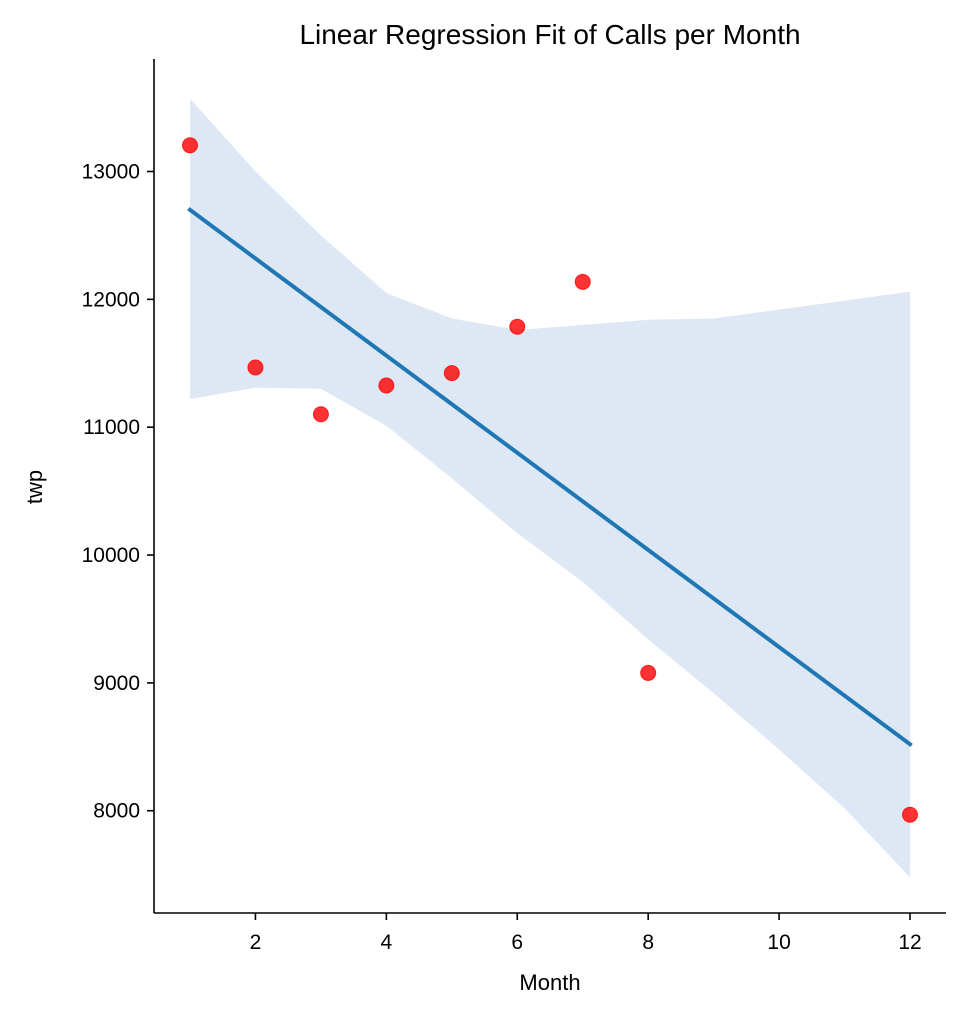  I want to click on x-tick-label: 12, so click(909, 942).